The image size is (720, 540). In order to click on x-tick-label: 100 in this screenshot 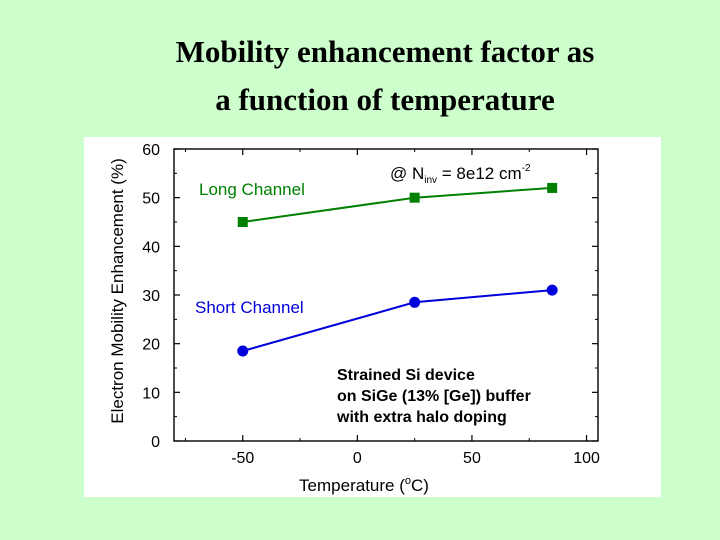, I will do `click(586, 458)`.